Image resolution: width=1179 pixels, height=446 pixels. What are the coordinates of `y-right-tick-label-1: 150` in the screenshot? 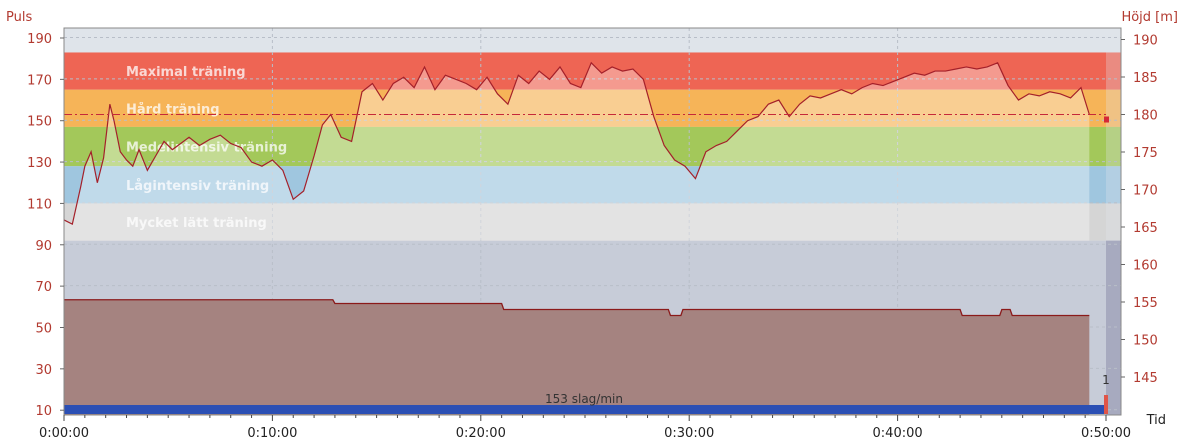 It's located at (1145, 341).